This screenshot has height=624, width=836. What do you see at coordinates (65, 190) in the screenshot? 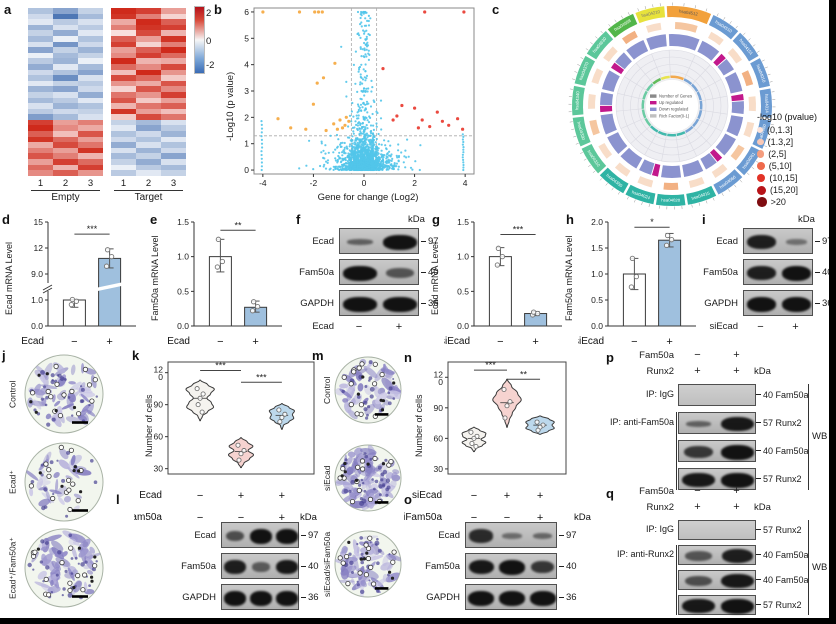
I see `heatmap-group-empty: 1 2 3 Empty` at bounding box center [65, 190].